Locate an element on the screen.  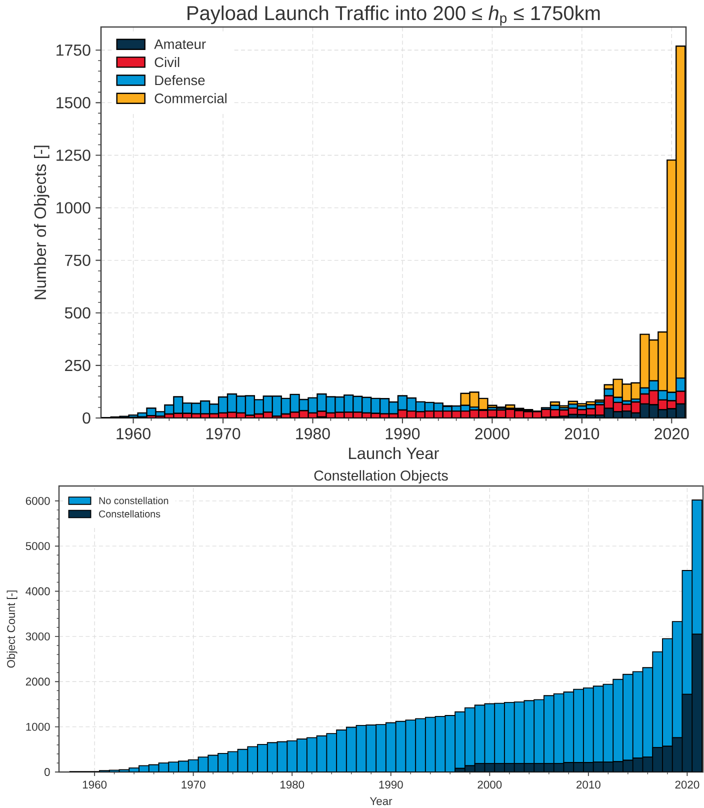
y-tick-label: 5000 is located at coordinates (38, 546).